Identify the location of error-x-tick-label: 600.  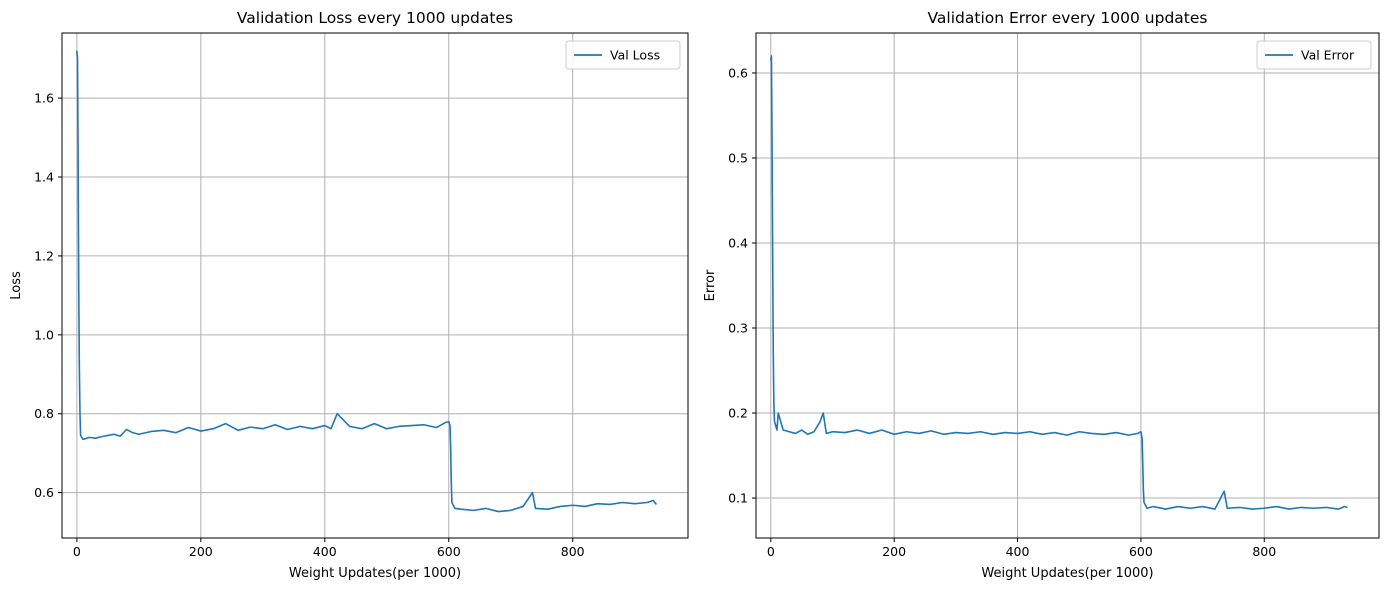
(1141, 551).